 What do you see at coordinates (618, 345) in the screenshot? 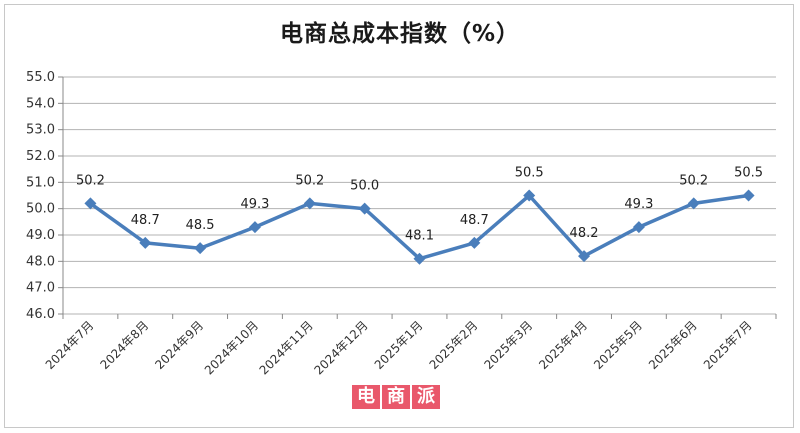
I see `x-tick-label: 2025年5月` at bounding box center [618, 345].